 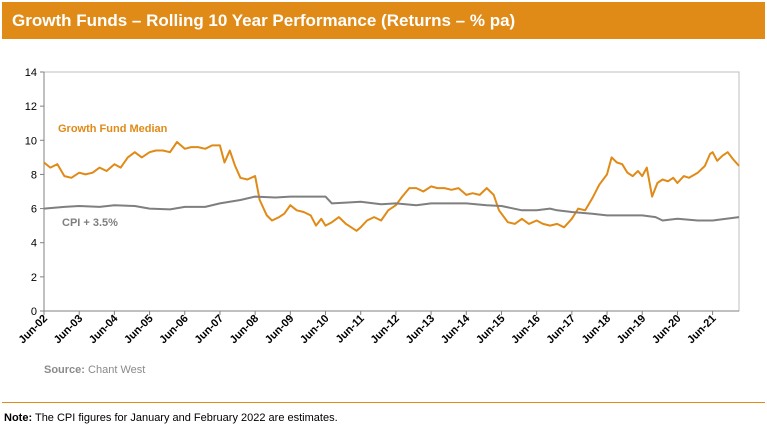 What do you see at coordinates (31, 141) in the screenshot?
I see `y-tick-label: 10` at bounding box center [31, 141].